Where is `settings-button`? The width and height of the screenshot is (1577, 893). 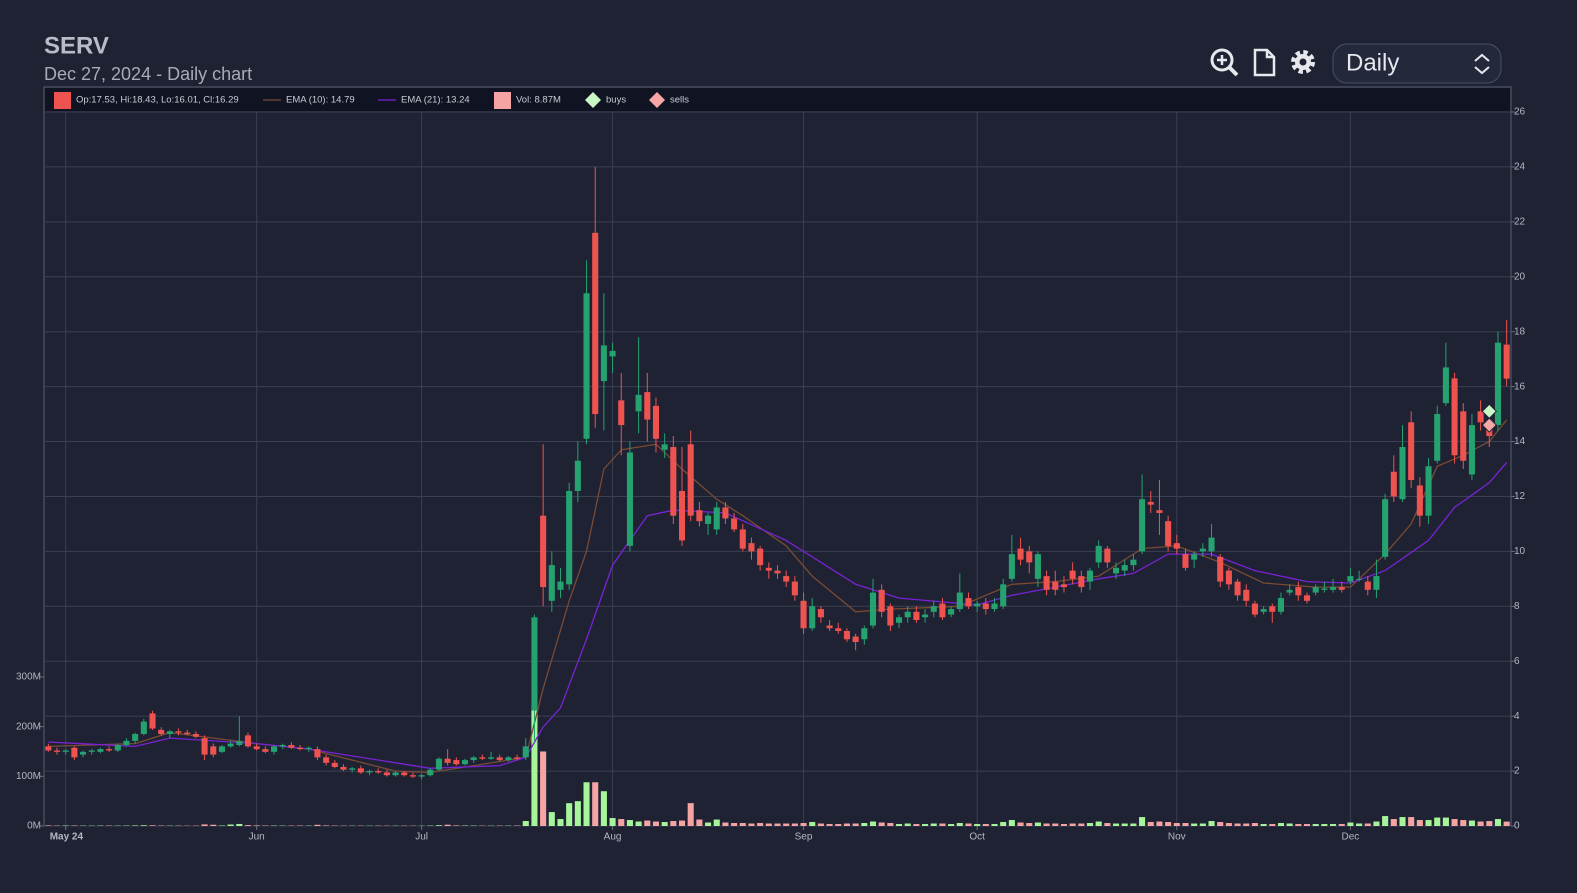 settings-button is located at coordinates (1303, 62).